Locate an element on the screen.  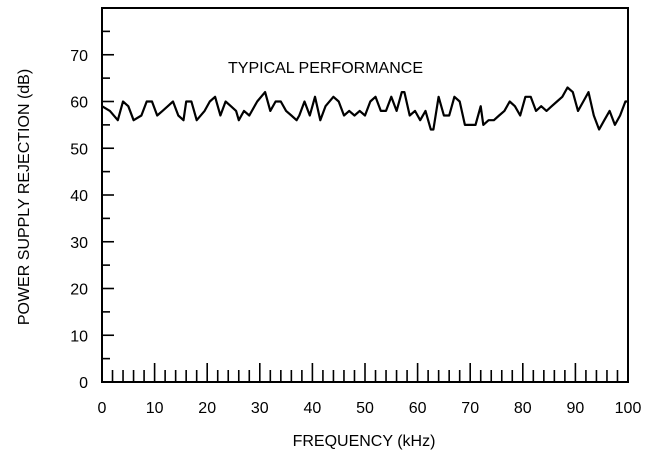
y-axis-tick-labels: 0 10 20 30 40 50 60 70 is located at coordinates (79, 220).